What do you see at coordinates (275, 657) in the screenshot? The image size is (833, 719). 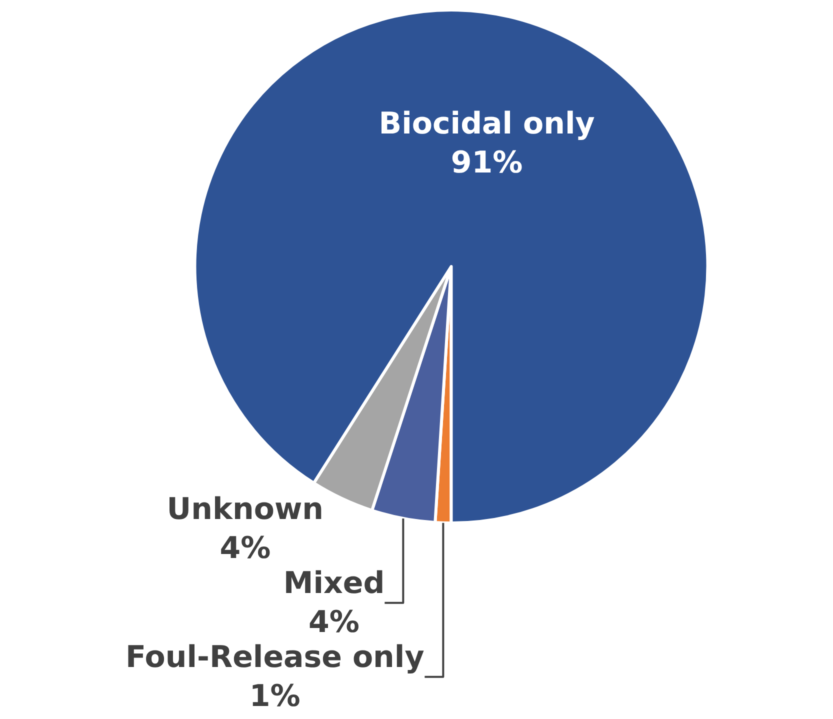 I see `slice-label: Foul-Release only` at bounding box center [275, 657].